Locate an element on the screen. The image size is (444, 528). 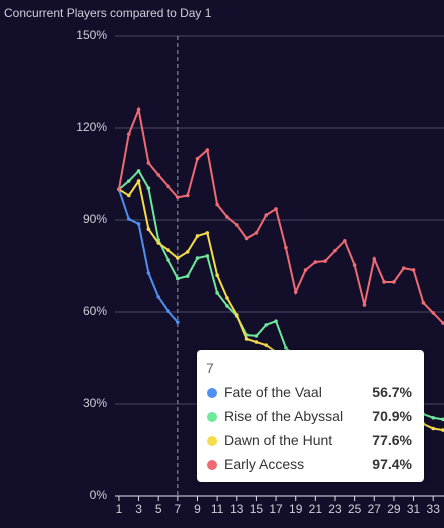
x-tick-label: 1 is located at coordinates (119, 509).